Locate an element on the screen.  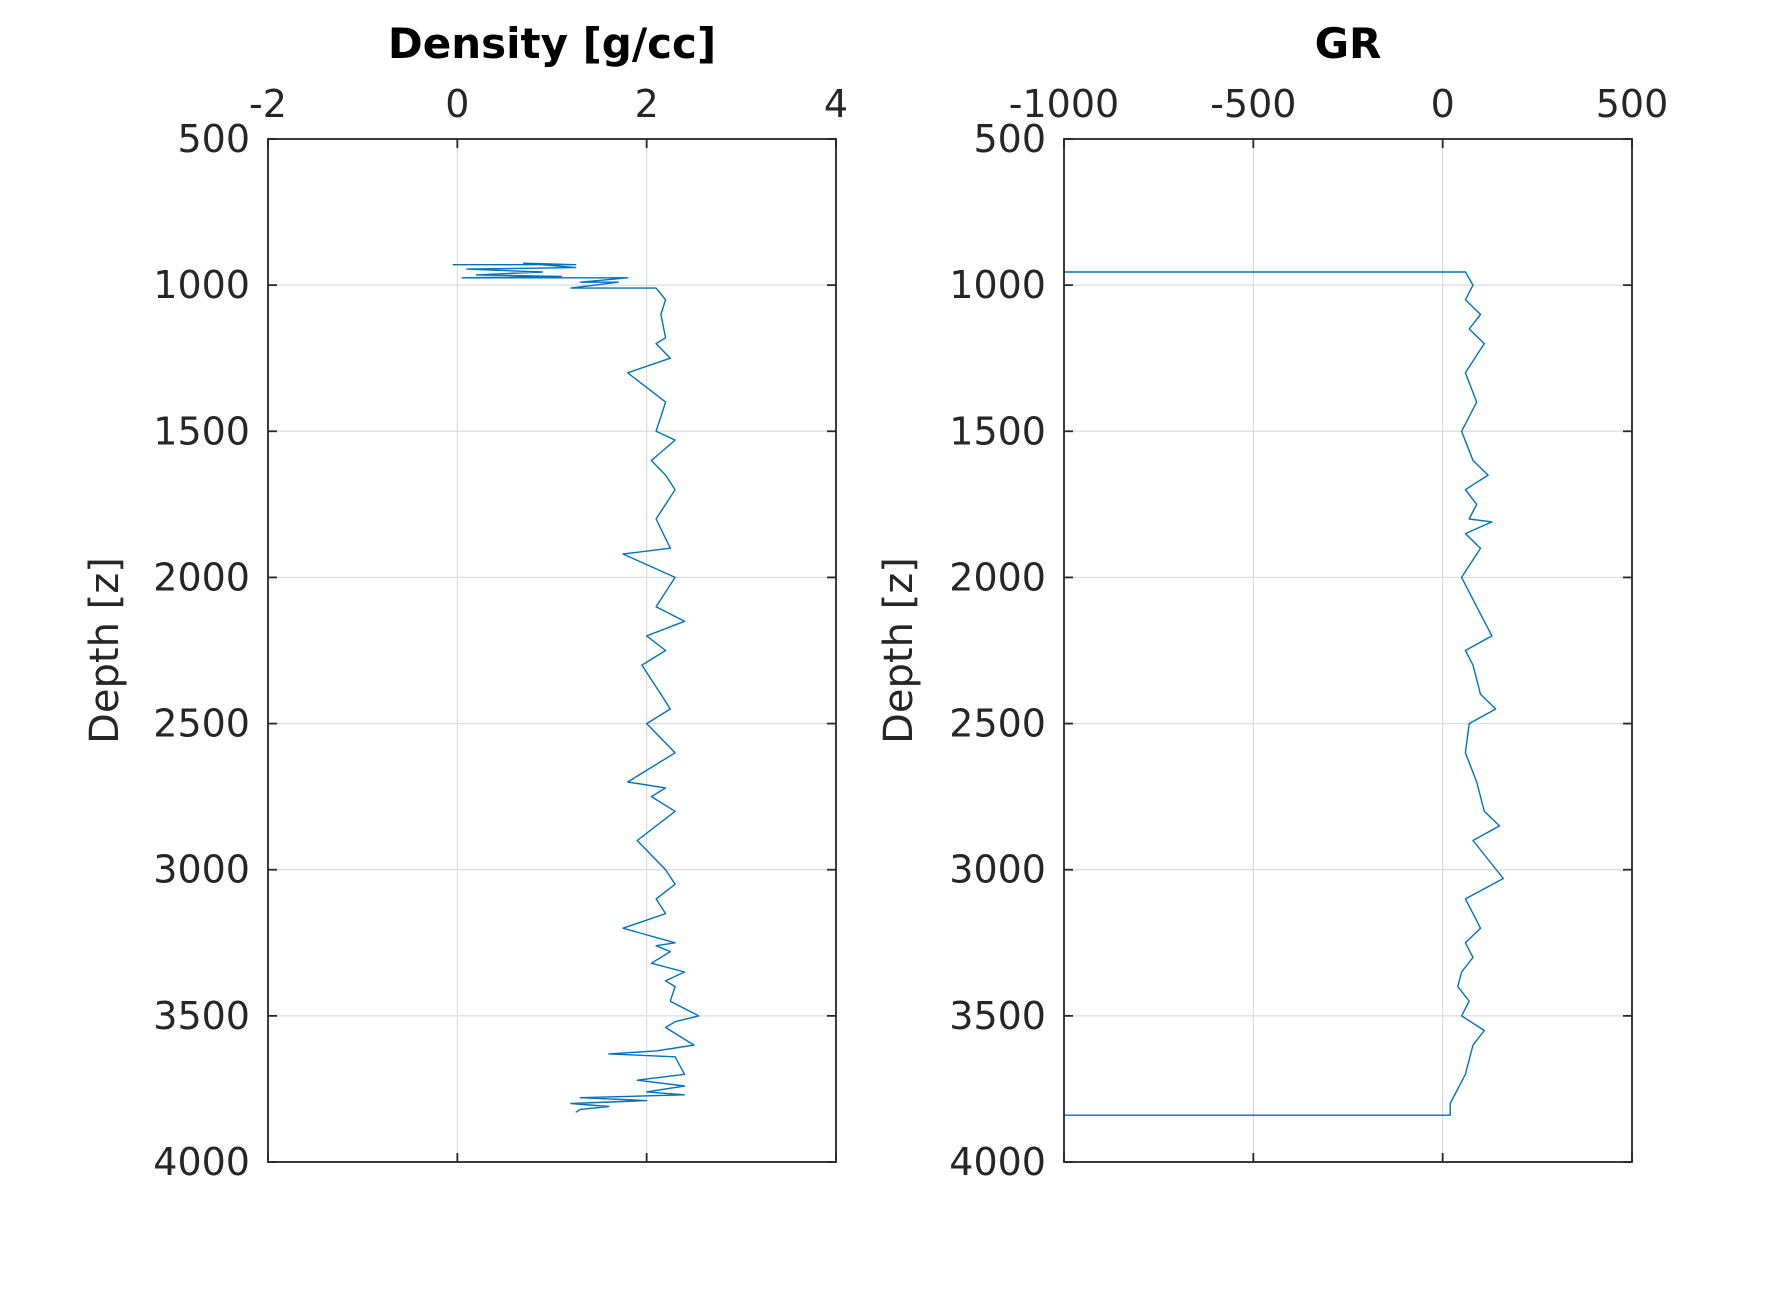
gr-ytick-label: 500 is located at coordinates (1009, 139).